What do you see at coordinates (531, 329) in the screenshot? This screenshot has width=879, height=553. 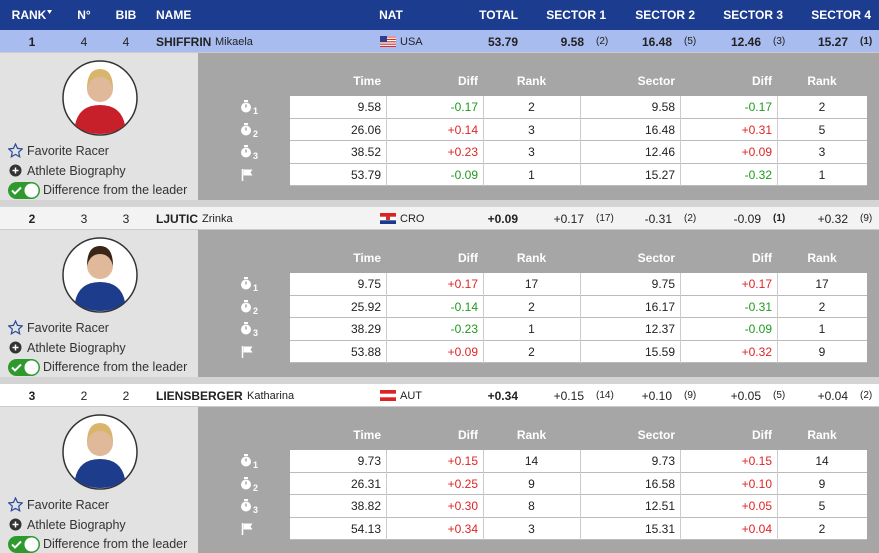 I see `split-cell: 1` at bounding box center [531, 329].